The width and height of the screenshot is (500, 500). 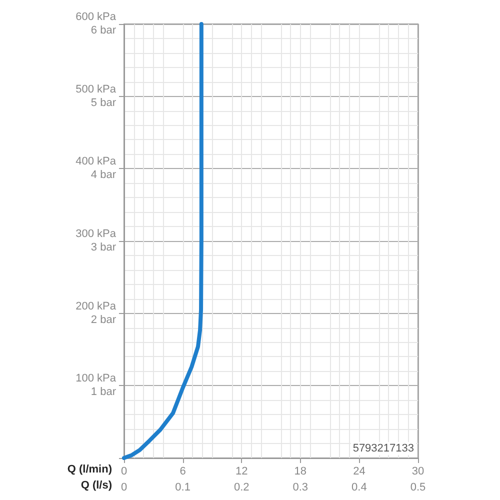 I want to click on x-tick-label: 30, so click(x=418, y=472).